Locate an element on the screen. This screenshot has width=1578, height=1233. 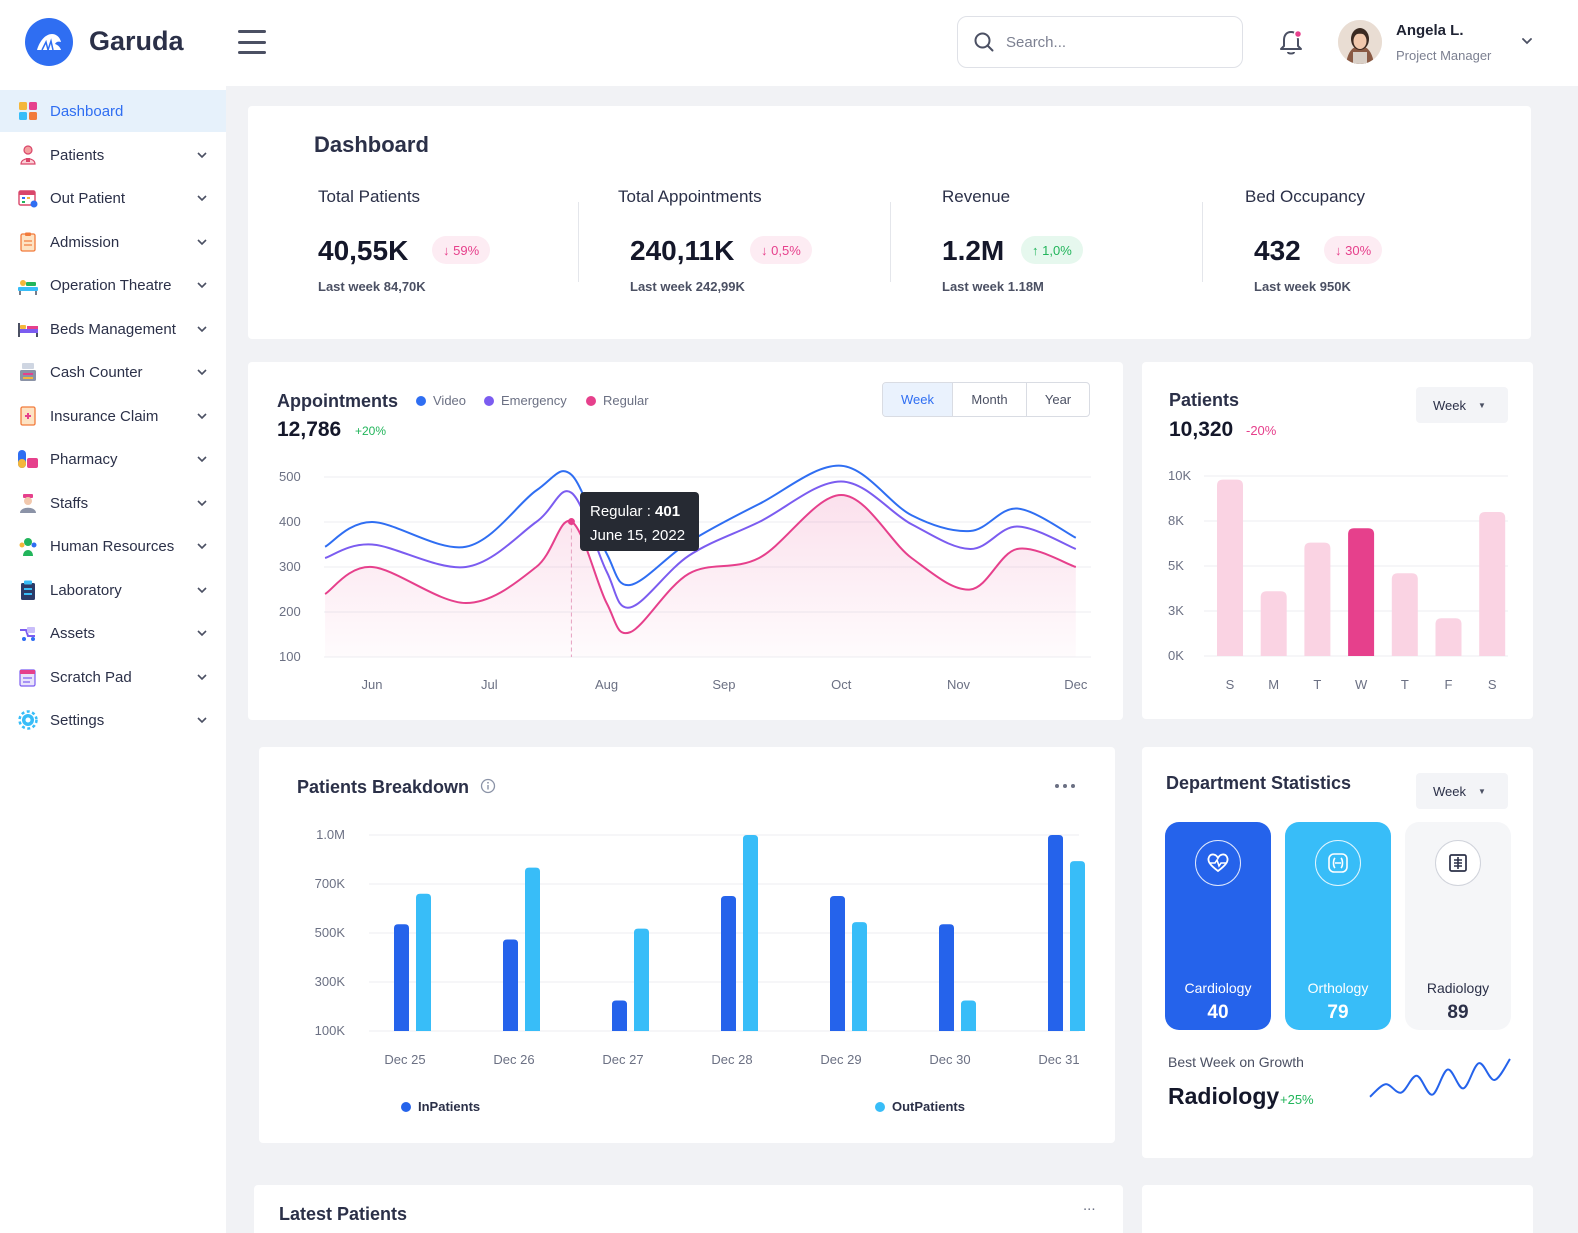
sidebar-item-label: Insurance Claim is located at coordinates (104, 416).